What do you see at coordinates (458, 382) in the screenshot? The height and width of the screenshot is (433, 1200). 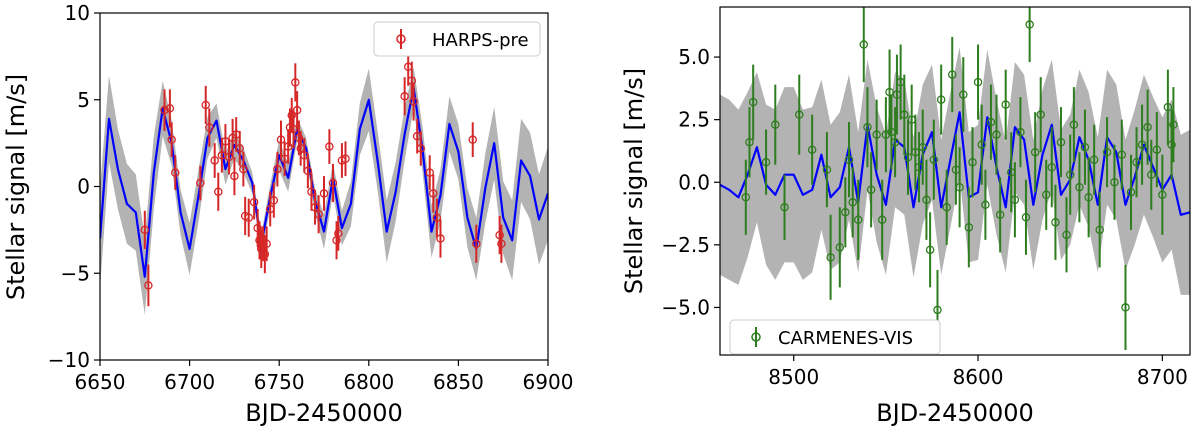 I see `left-x-tick-label: 6850` at bounding box center [458, 382].